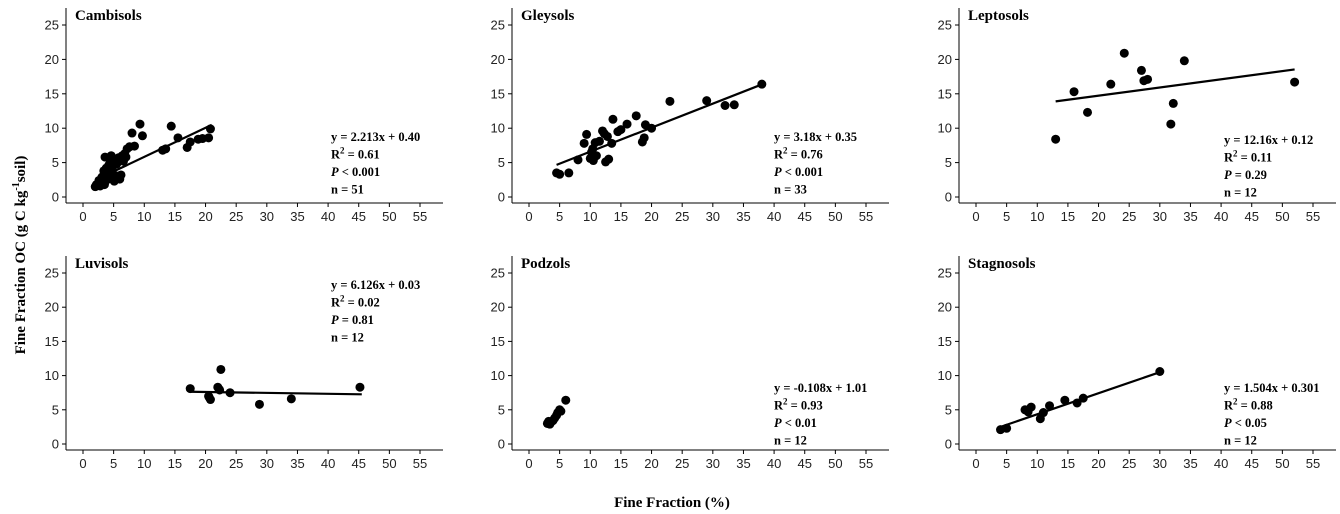 This screenshot has height=514, width=1340. What do you see at coordinates (347, 190) in the screenshot?
I see `stat-n: n = 51` at bounding box center [347, 190].